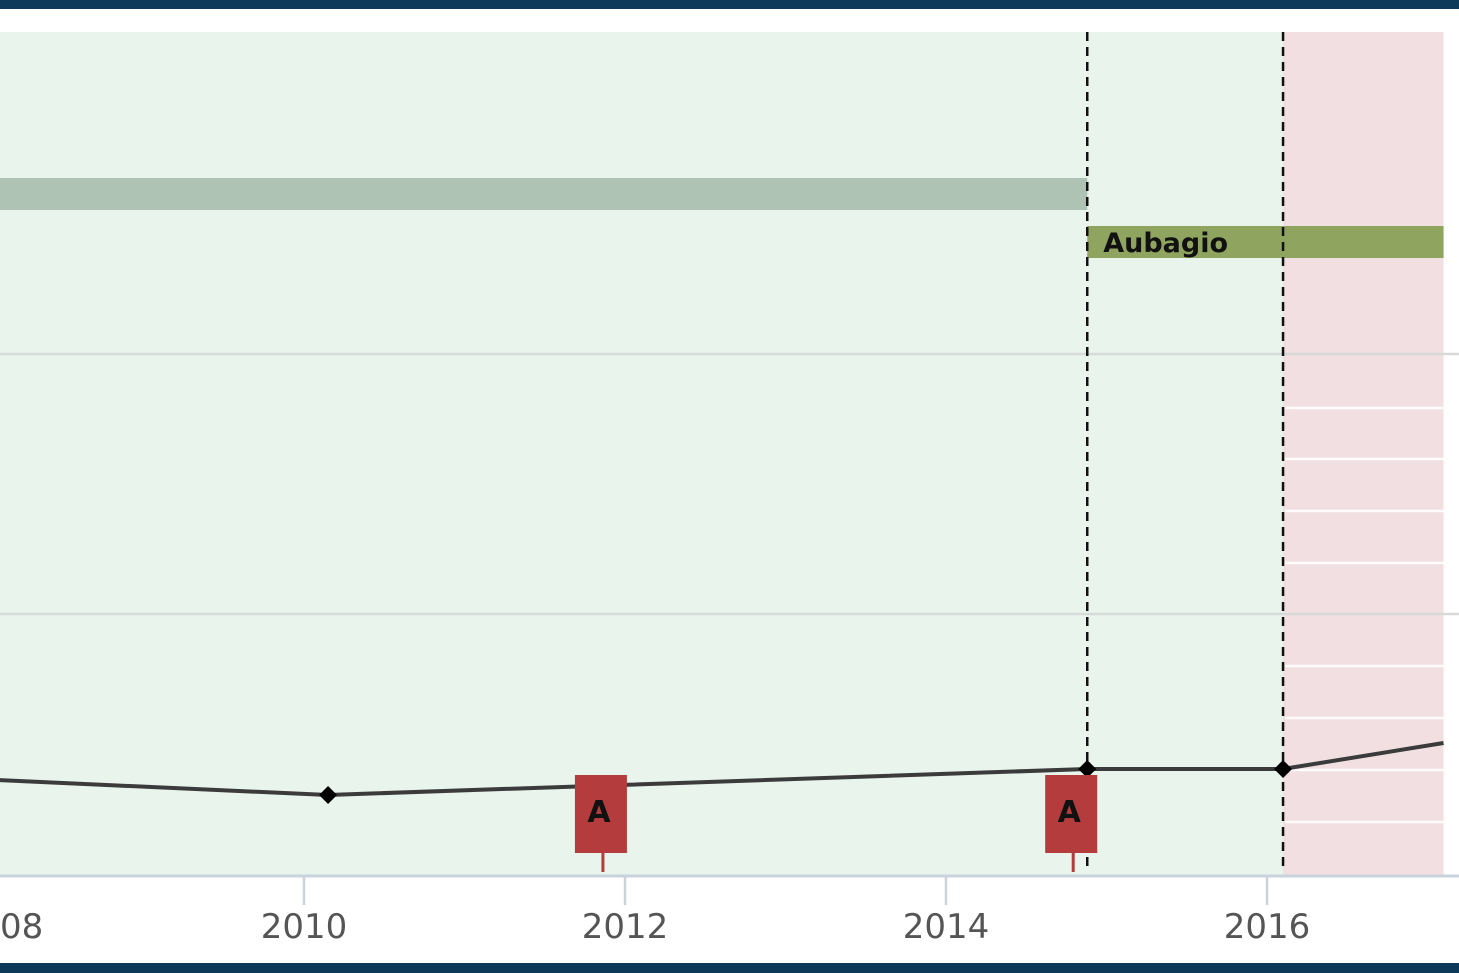 Image resolution: width=1459 pixels, height=973 pixels. I want to click on x-tick-label: 2012, so click(625, 927).